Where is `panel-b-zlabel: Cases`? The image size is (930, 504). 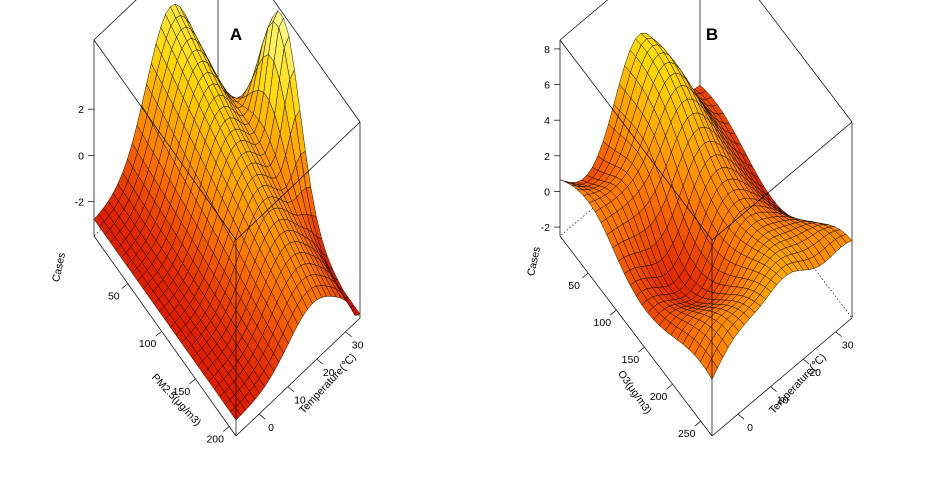 panel-b-zlabel: Cases is located at coordinates (534, 262).